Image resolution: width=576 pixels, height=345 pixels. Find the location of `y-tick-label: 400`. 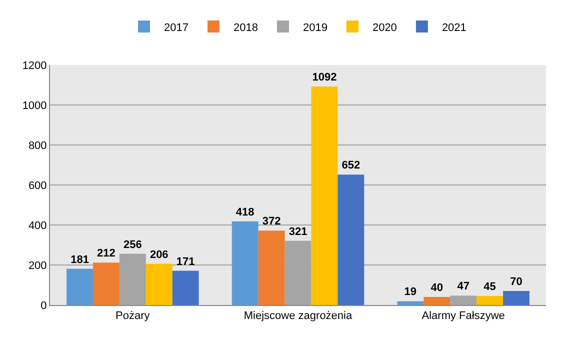

y-tick-label: 400 is located at coordinates (37, 226).